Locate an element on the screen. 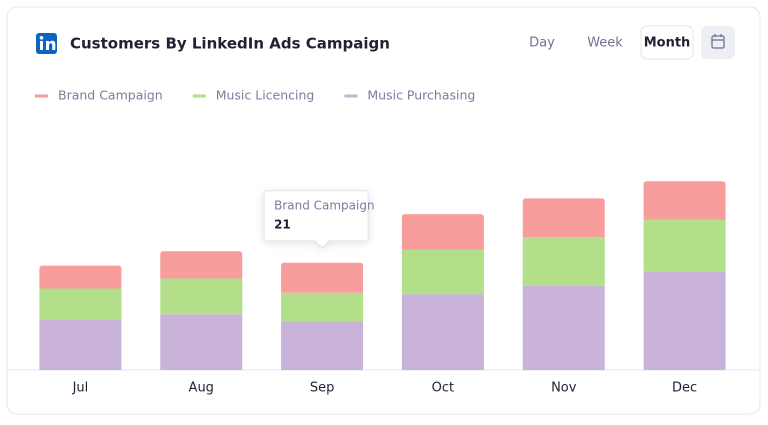  chart-title: Customers By LinkedIn Ads Campaign is located at coordinates (230, 44).